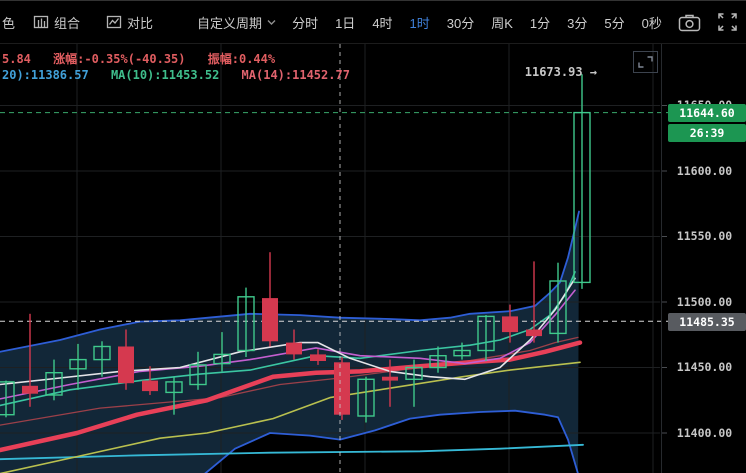 Image resolution: width=746 pixels, height=473 pixels. Describe the element at coordinates (382, 23) in the screenshot. I see `period-tab-4h: 4时` at that location.